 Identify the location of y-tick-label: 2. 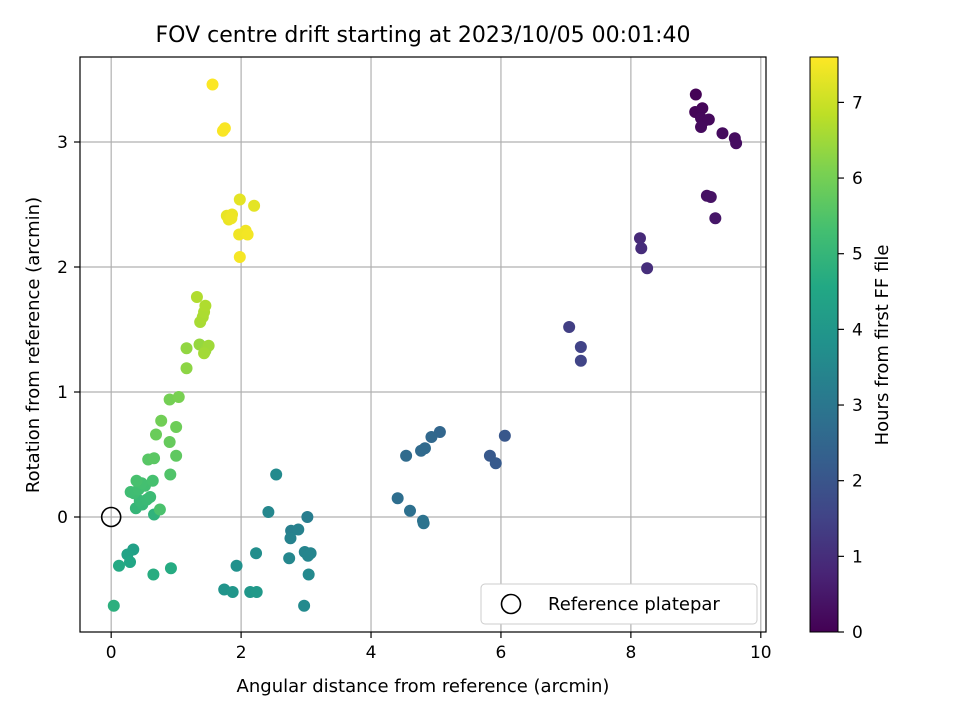
(62, 268).